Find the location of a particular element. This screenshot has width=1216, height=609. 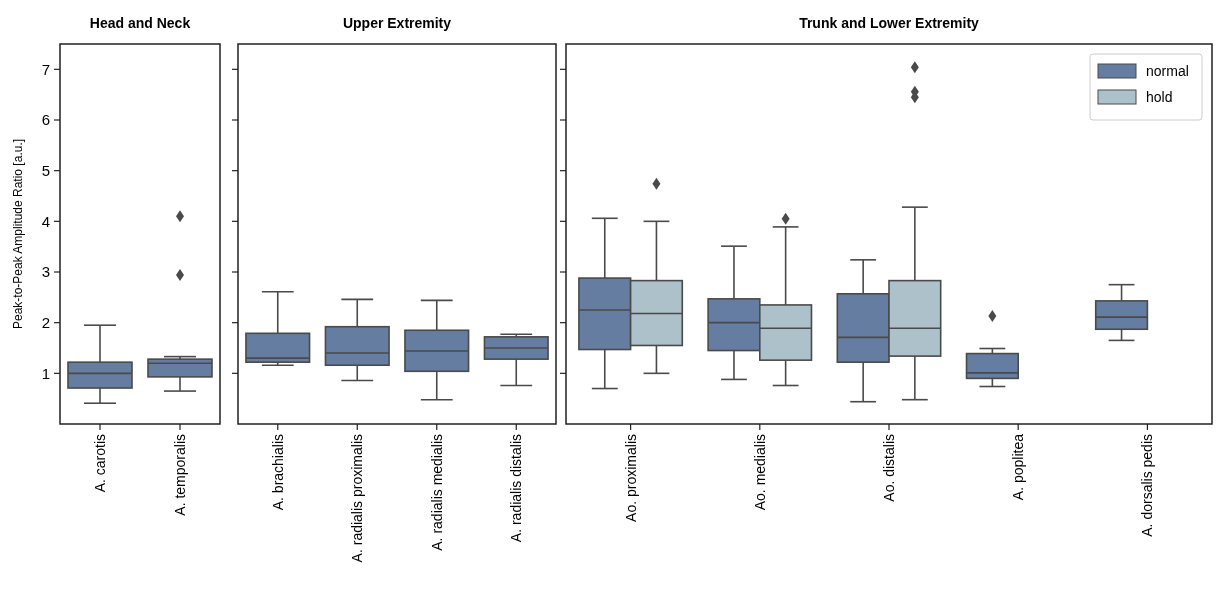

y-tick-label: 3 is located at coordinates (45, 272).